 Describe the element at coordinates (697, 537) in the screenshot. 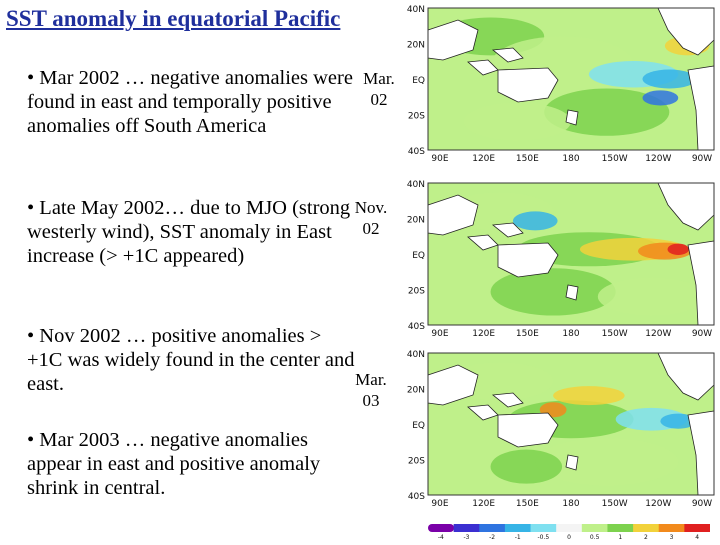

I see `colorbar-tick-label: 4` at that location.